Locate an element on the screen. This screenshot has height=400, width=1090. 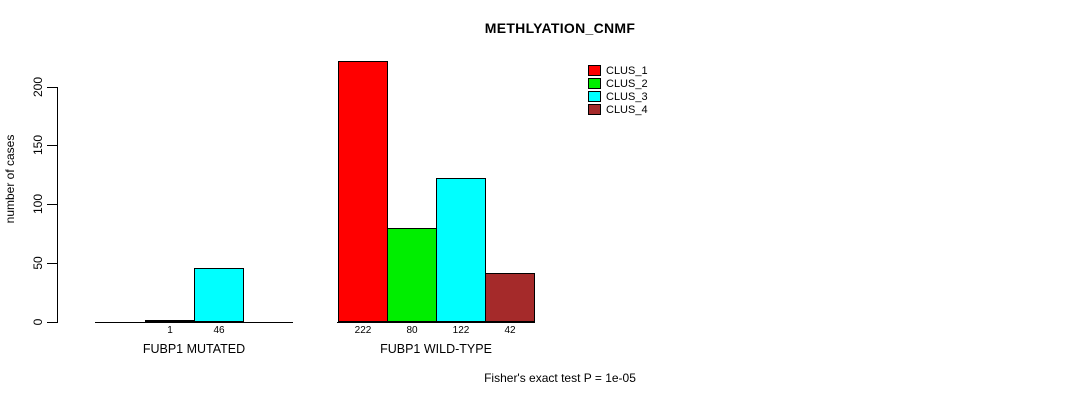
legend-item-clus-3: CLUS_3 is located at coordinates (618, 96).